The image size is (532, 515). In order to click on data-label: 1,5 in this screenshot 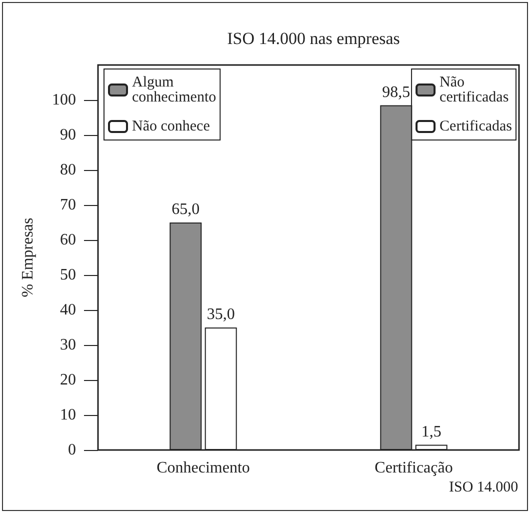, I will do `click(431, 431)`.